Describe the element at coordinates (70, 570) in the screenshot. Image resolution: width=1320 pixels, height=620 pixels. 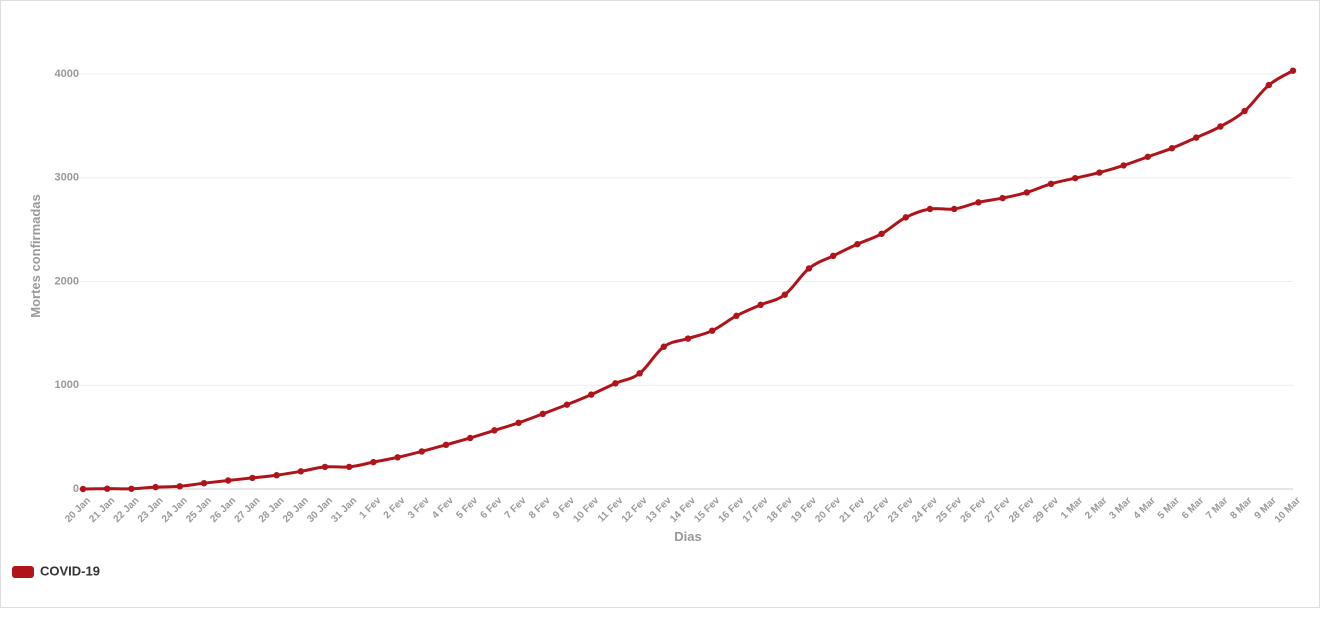
I see `legend-label: COVID-19` at that location.